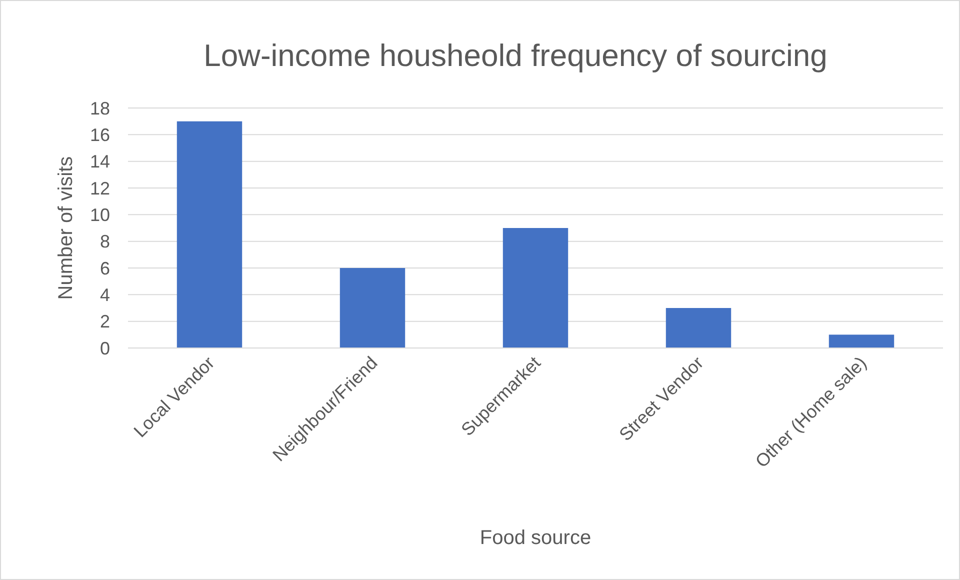  Describe the element at coordinates (105, 348) in the screenshot. I see `y-tick-label: 0` at that location.